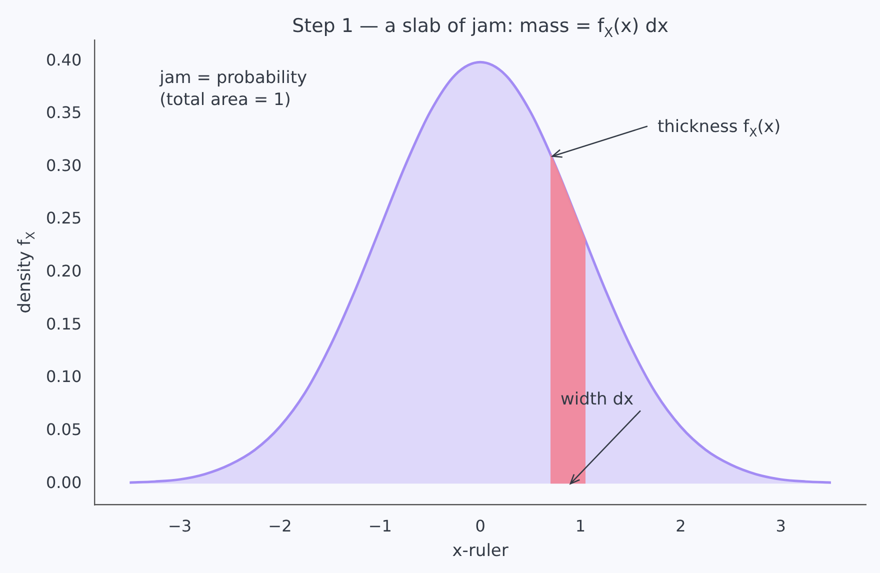 The width and height of the screenshot is (880, 573). What do you see at coordinates (180, 526) in the screenshot?
I see `x-tick-label: −3` at bounding box center [180, 526].